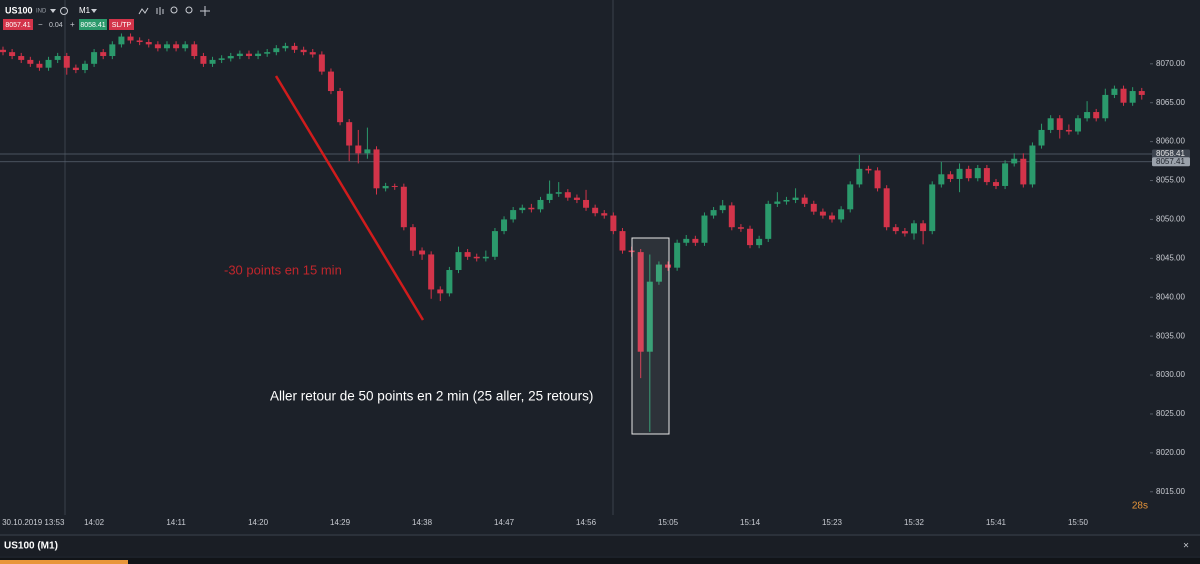 Image resolution: width=1200 pixels, height=564 pixels. Describe the element at coordinates (72, 24) in the screenshot. I see `plus-button: +` at that location.